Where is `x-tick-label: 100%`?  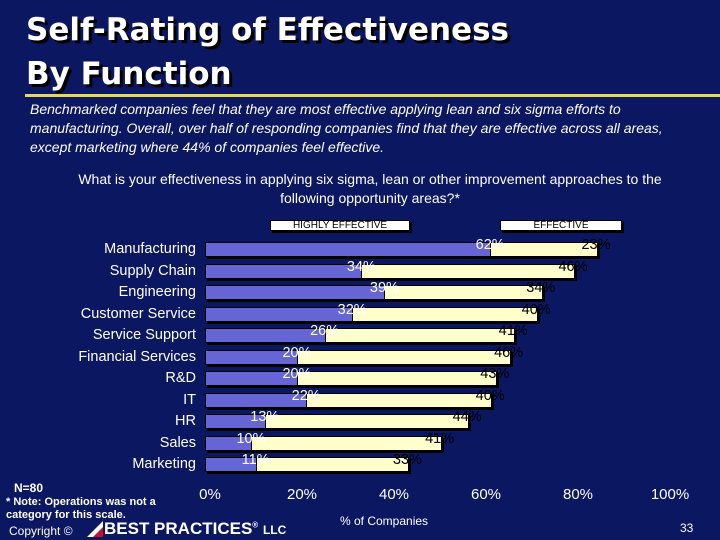
x-tick-label: 100% is located at coordinates (670, 494).